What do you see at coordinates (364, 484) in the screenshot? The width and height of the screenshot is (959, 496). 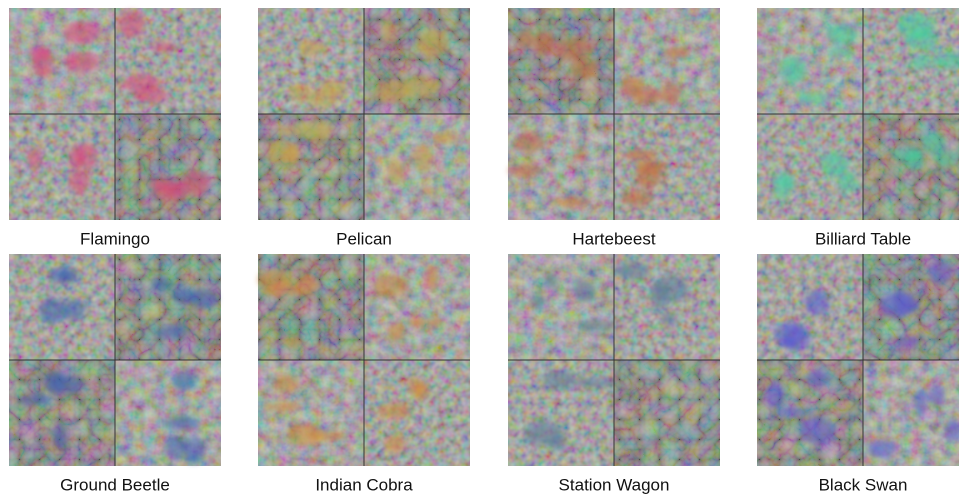 I see `panel-label: Indian Cobra` at bounding box center [364, 484].